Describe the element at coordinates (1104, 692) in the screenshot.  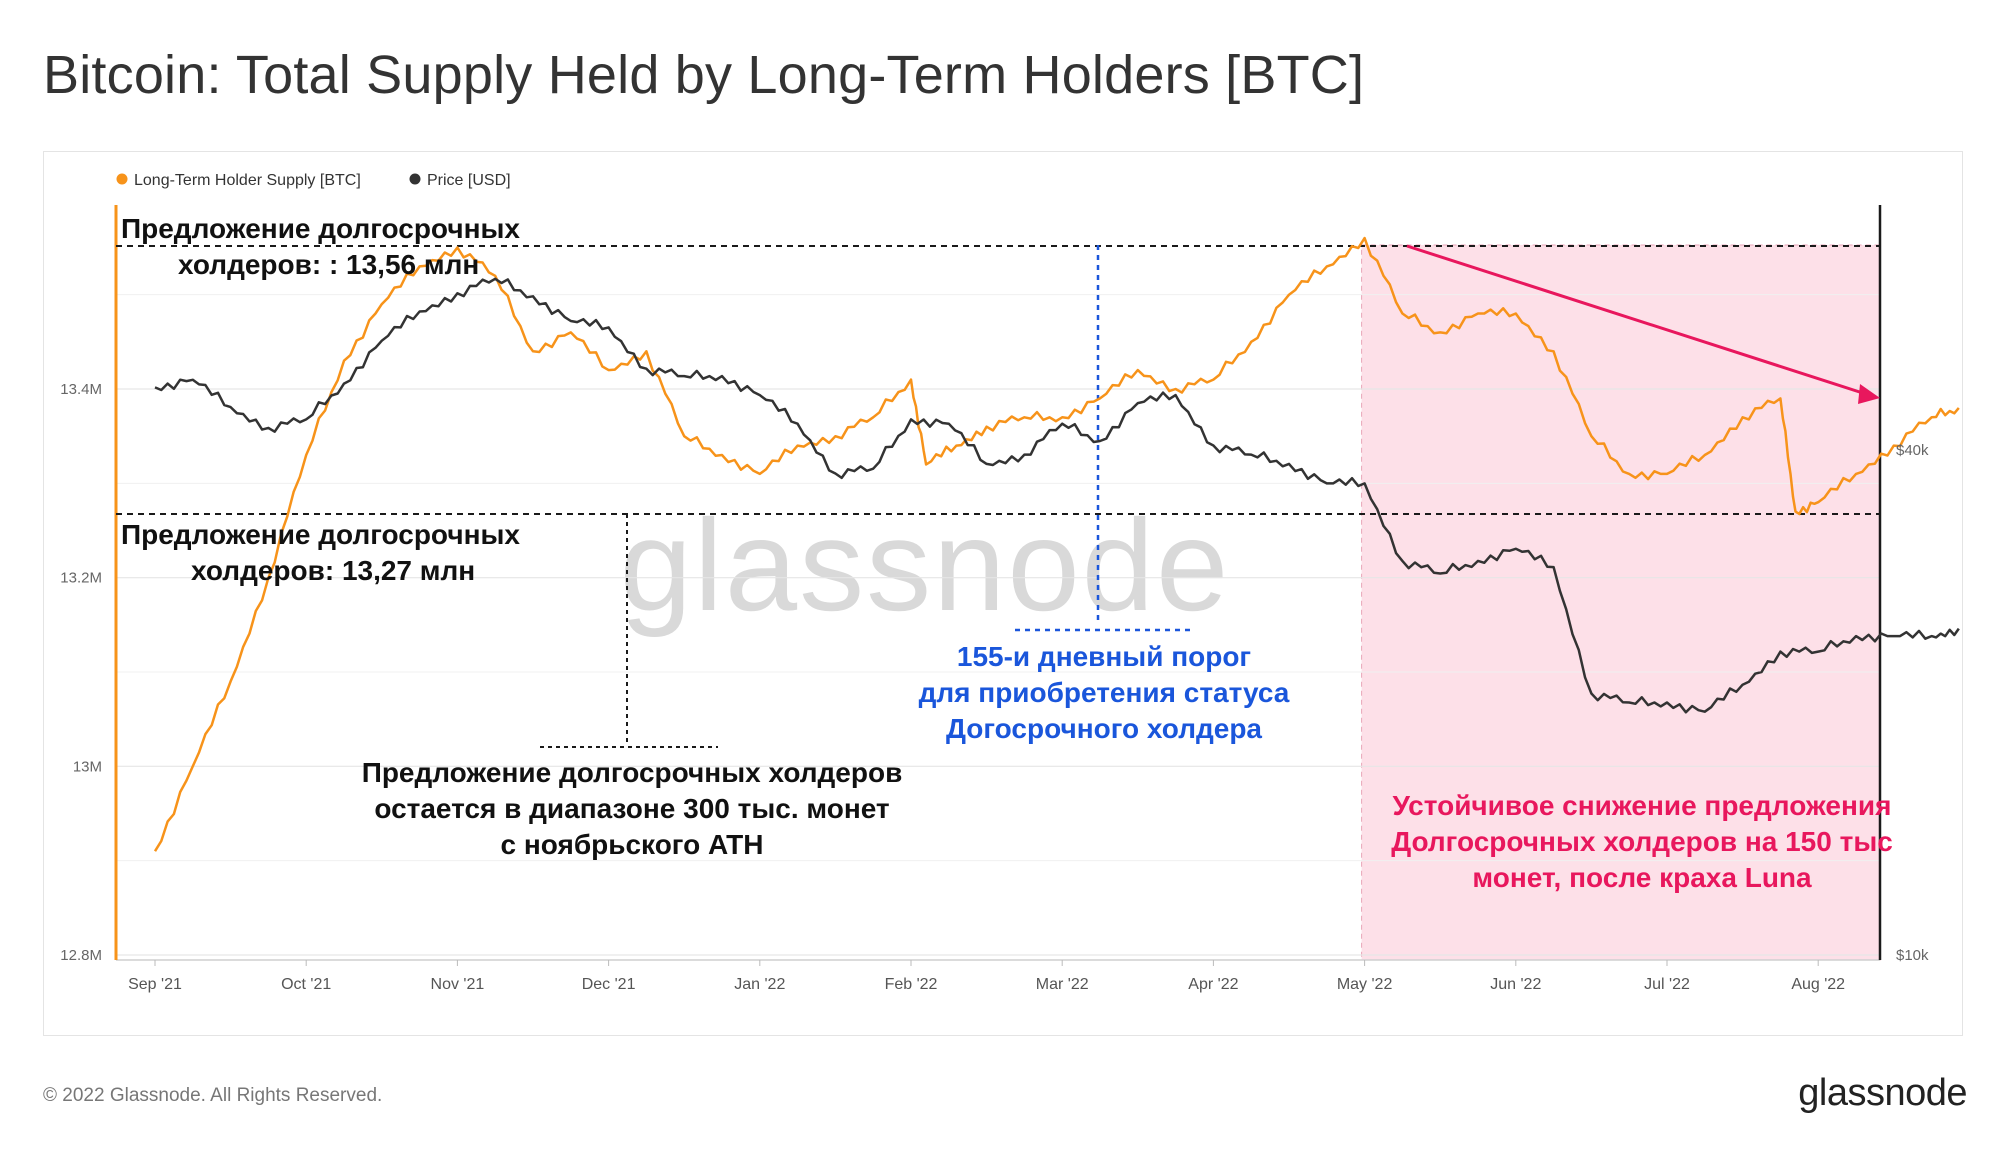
I see `annotation-threshold-line2: для приобретения статуса` at that location.